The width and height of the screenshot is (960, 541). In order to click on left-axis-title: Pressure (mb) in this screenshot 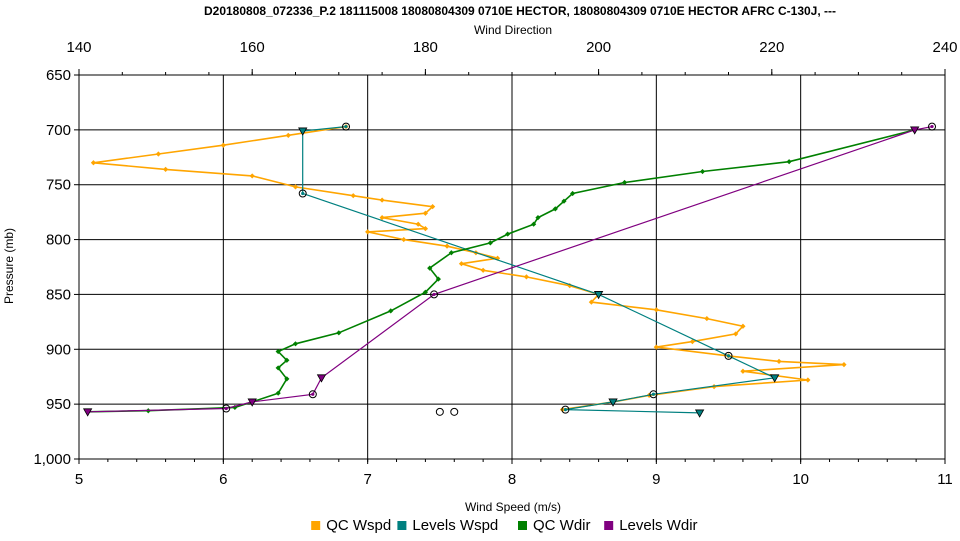, I will do `click(9, 266)`.